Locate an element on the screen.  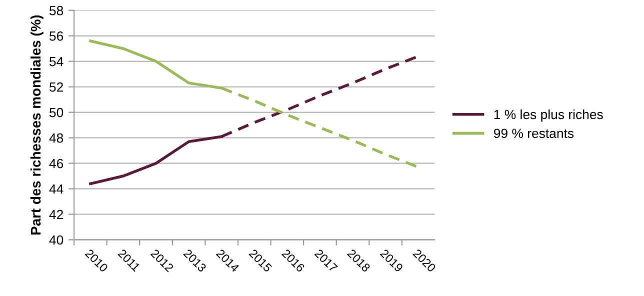
y-axis-title: Part des richesses mondiales (%) is located at coordinates (37, 125).